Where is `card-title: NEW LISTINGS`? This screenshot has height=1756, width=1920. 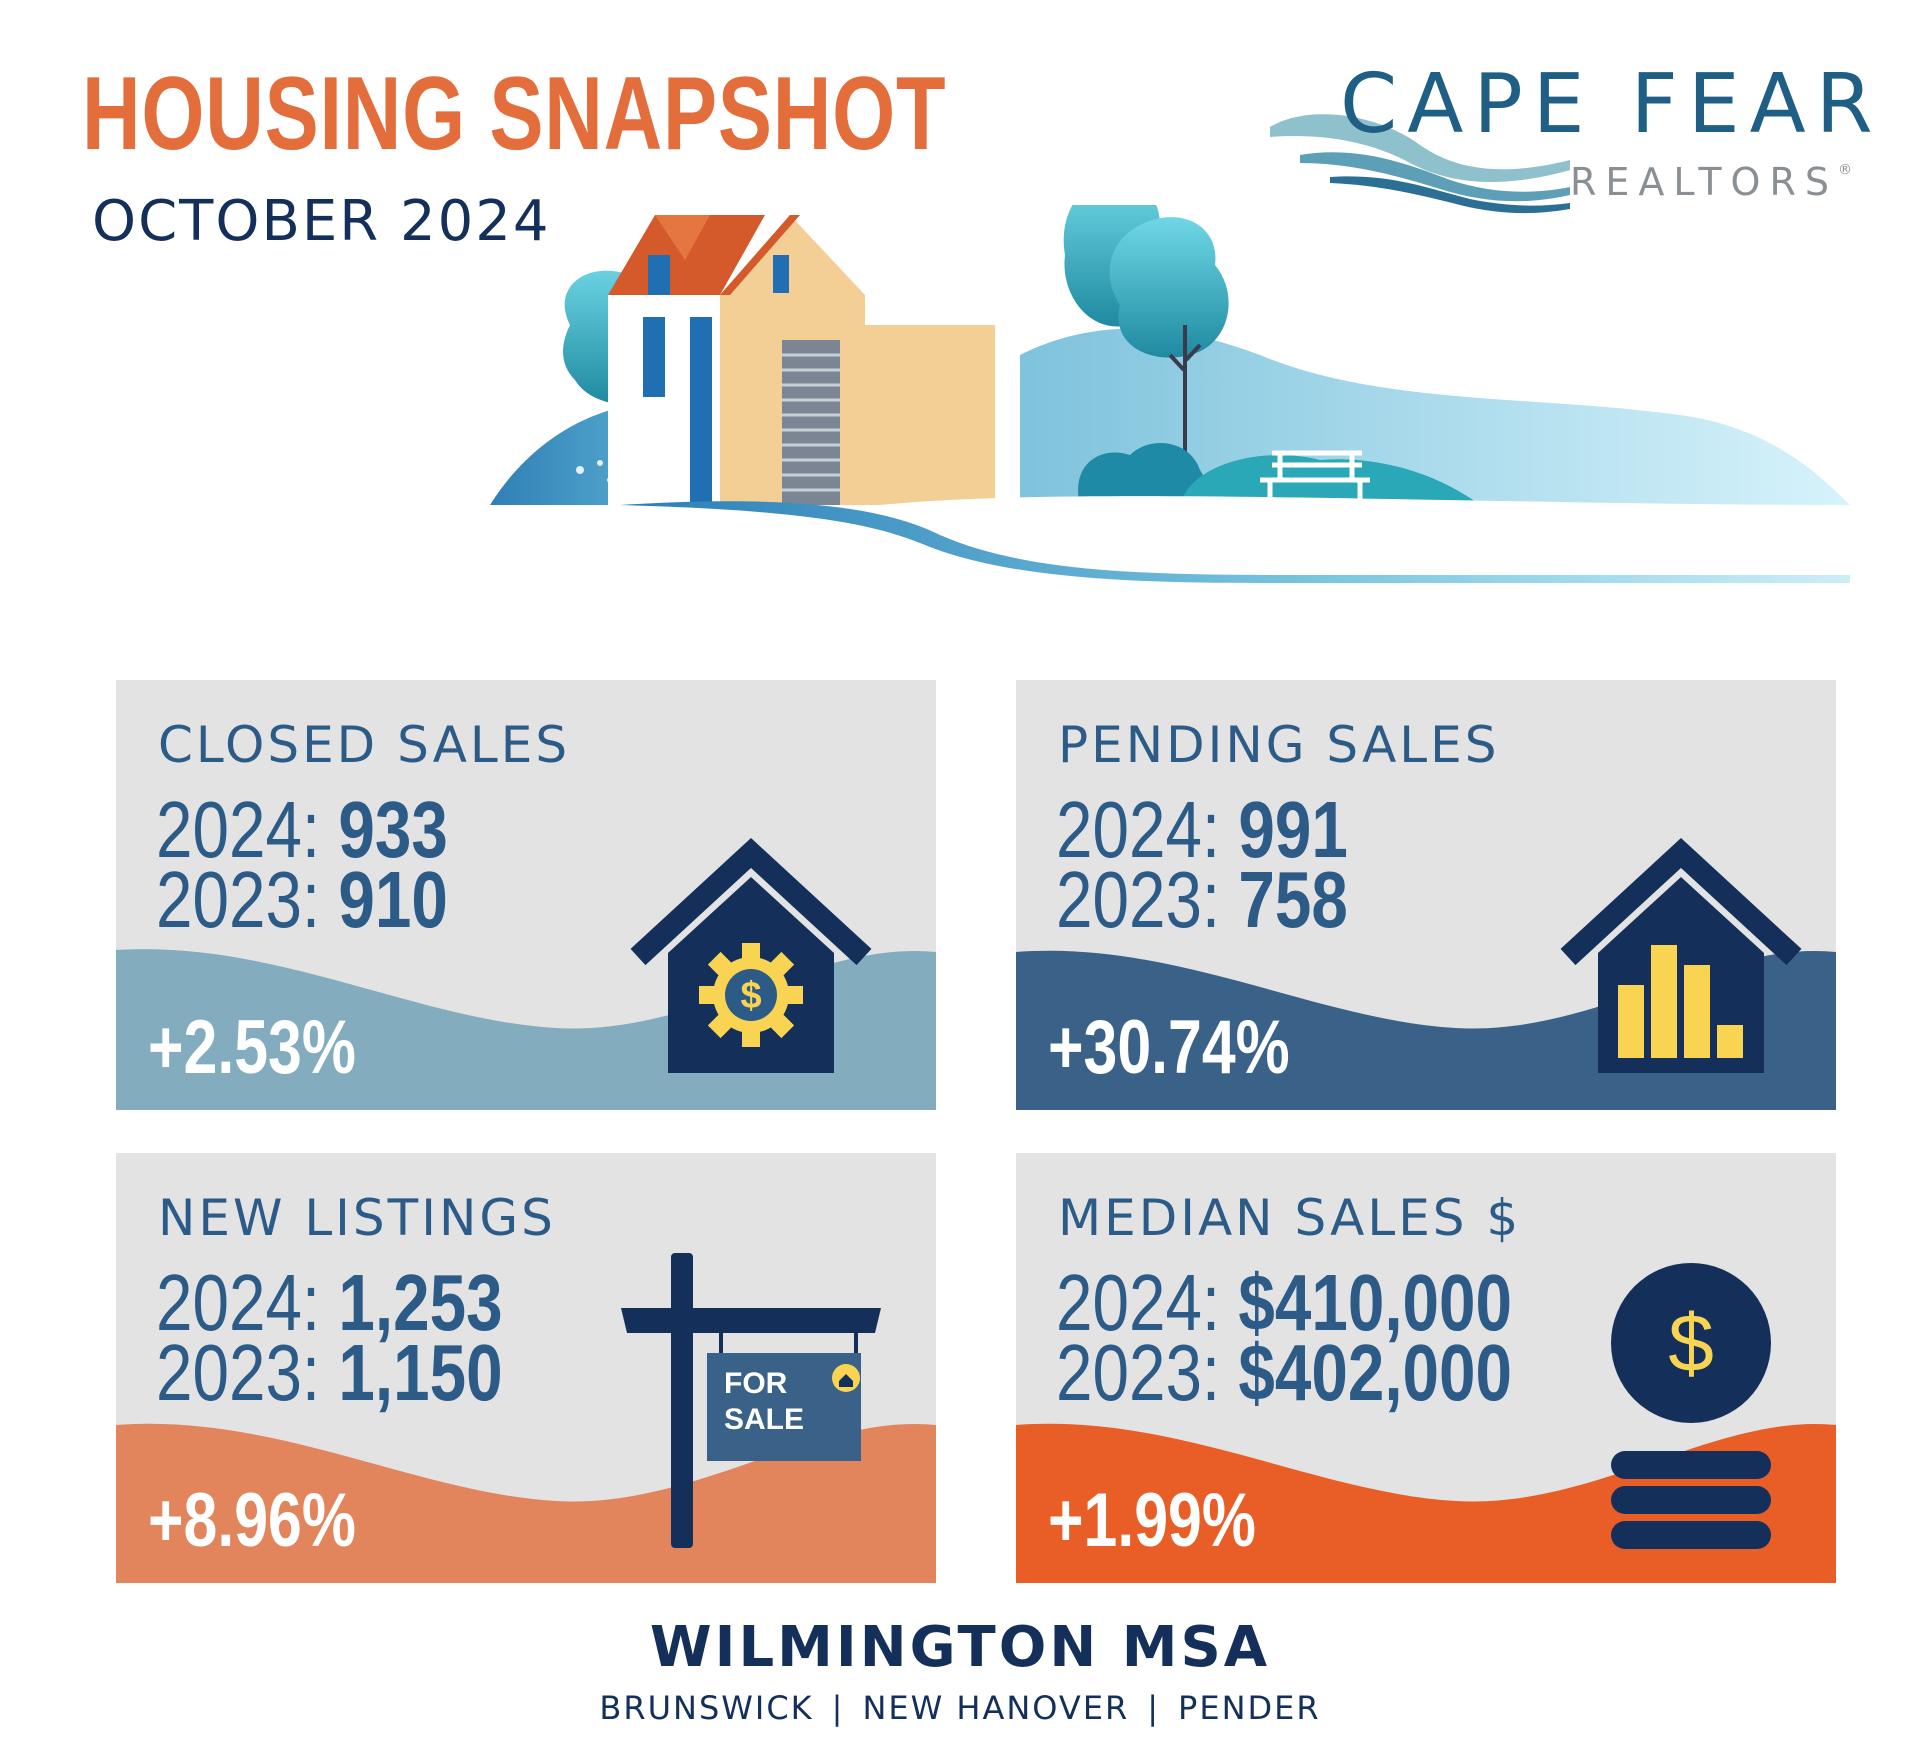 card-title: NEW LISTINGS is located at coordinates (357, 1218).